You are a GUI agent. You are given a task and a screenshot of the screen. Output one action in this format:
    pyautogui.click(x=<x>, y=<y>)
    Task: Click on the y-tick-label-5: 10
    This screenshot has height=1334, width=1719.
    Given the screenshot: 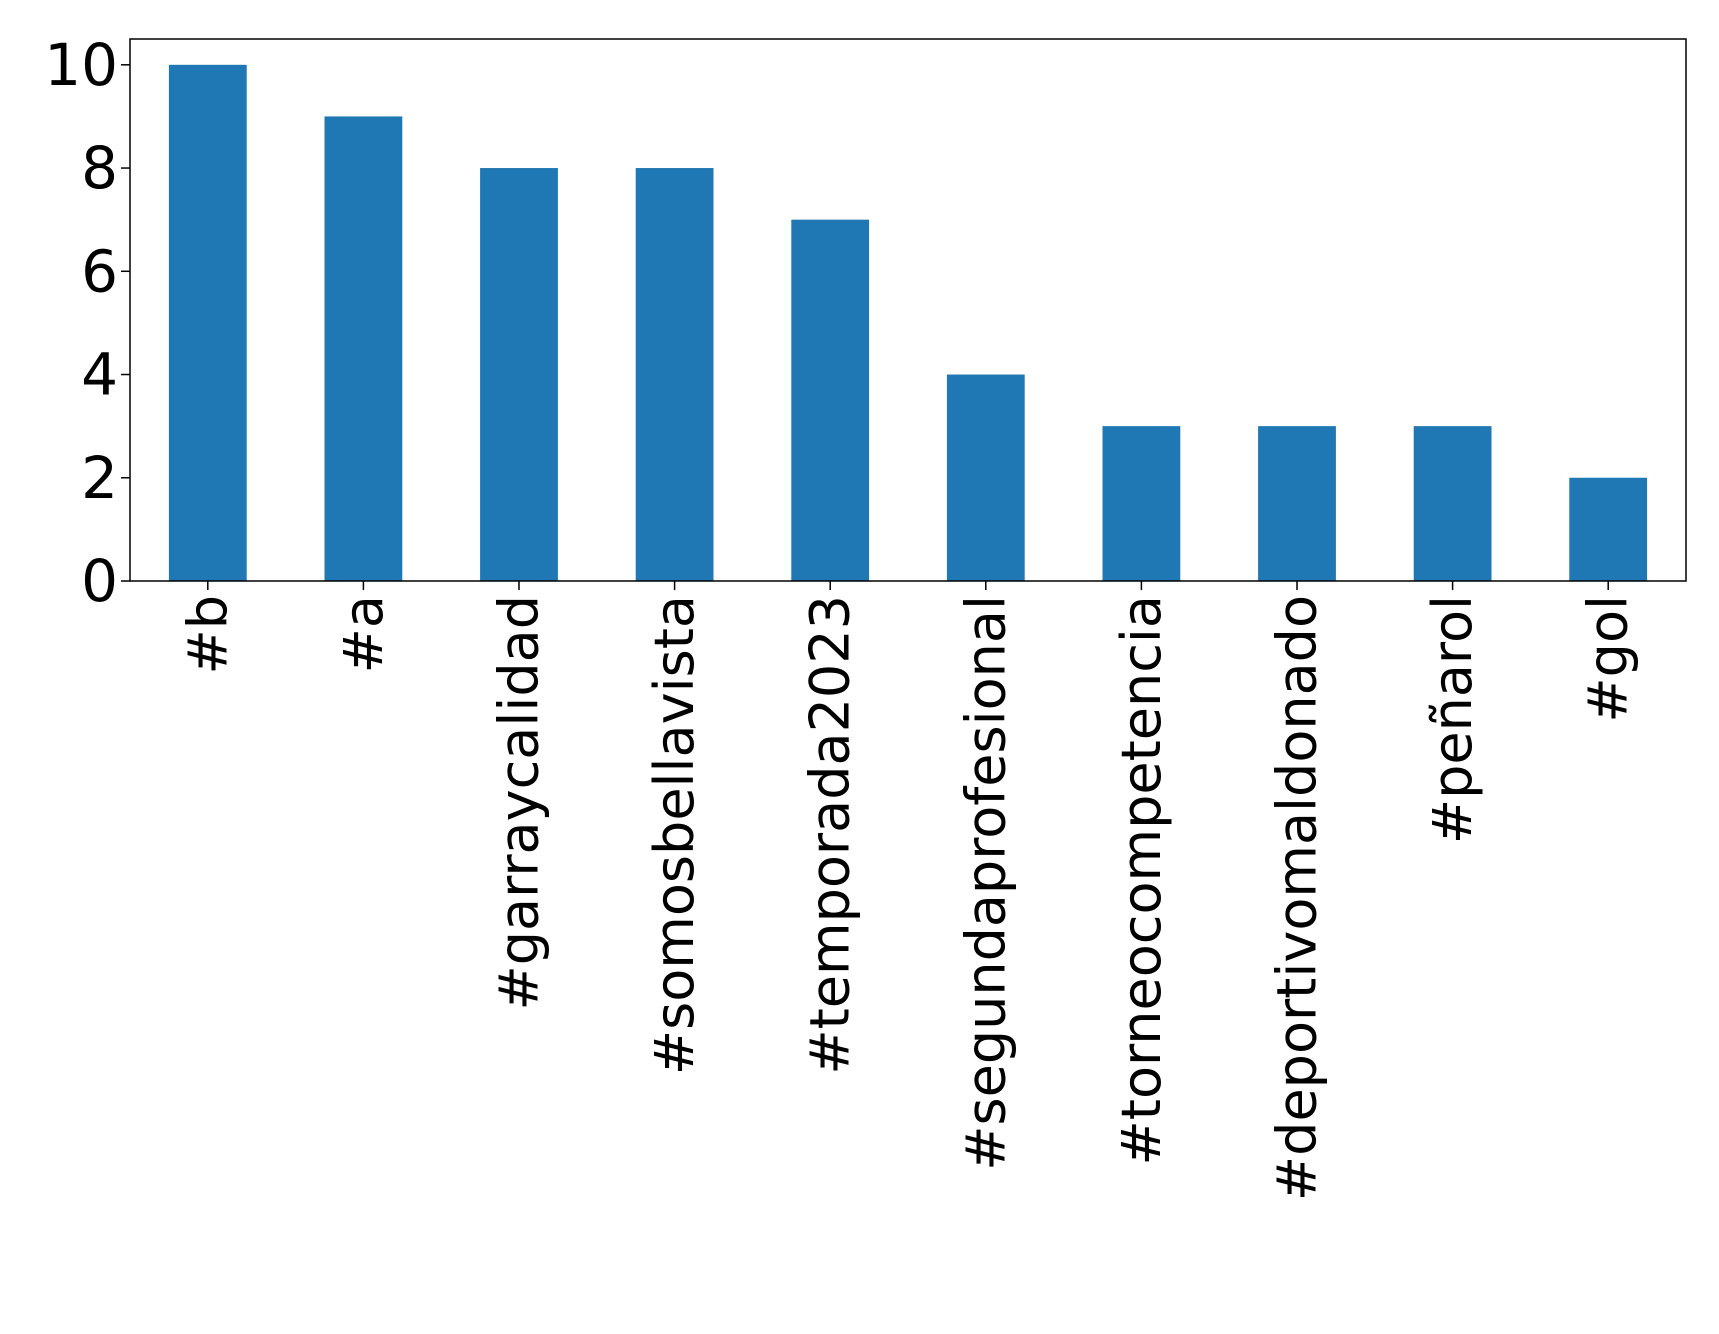 What is the action you would take?
    pyautogui.click(x=81, y=65)
    